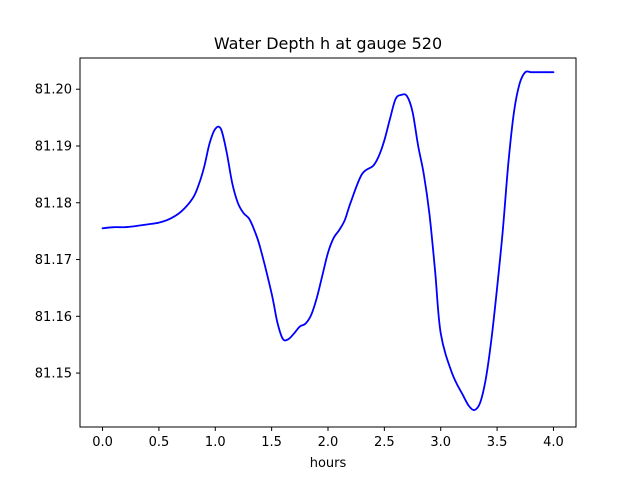 The height and width of the screenshot is (480, 640). Describe the element at coordinates (53, 90) in the screenshot. I see `y-tick-label: 81.20` at that location.